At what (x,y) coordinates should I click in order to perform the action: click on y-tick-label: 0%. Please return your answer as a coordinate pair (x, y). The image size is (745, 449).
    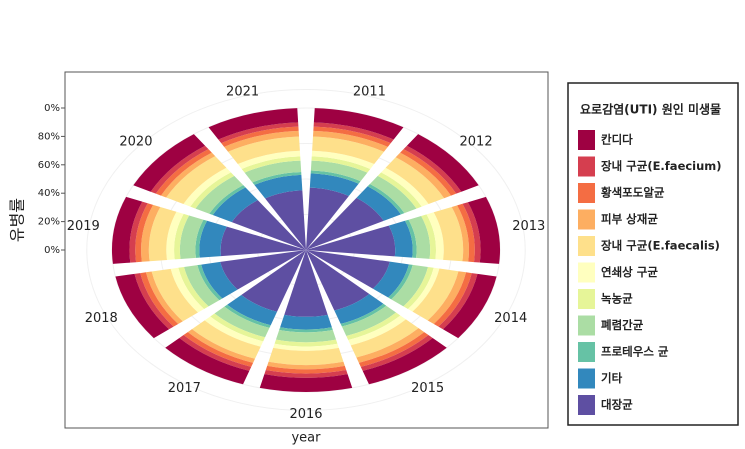
    Looking at the image, I should click on (52, 250).